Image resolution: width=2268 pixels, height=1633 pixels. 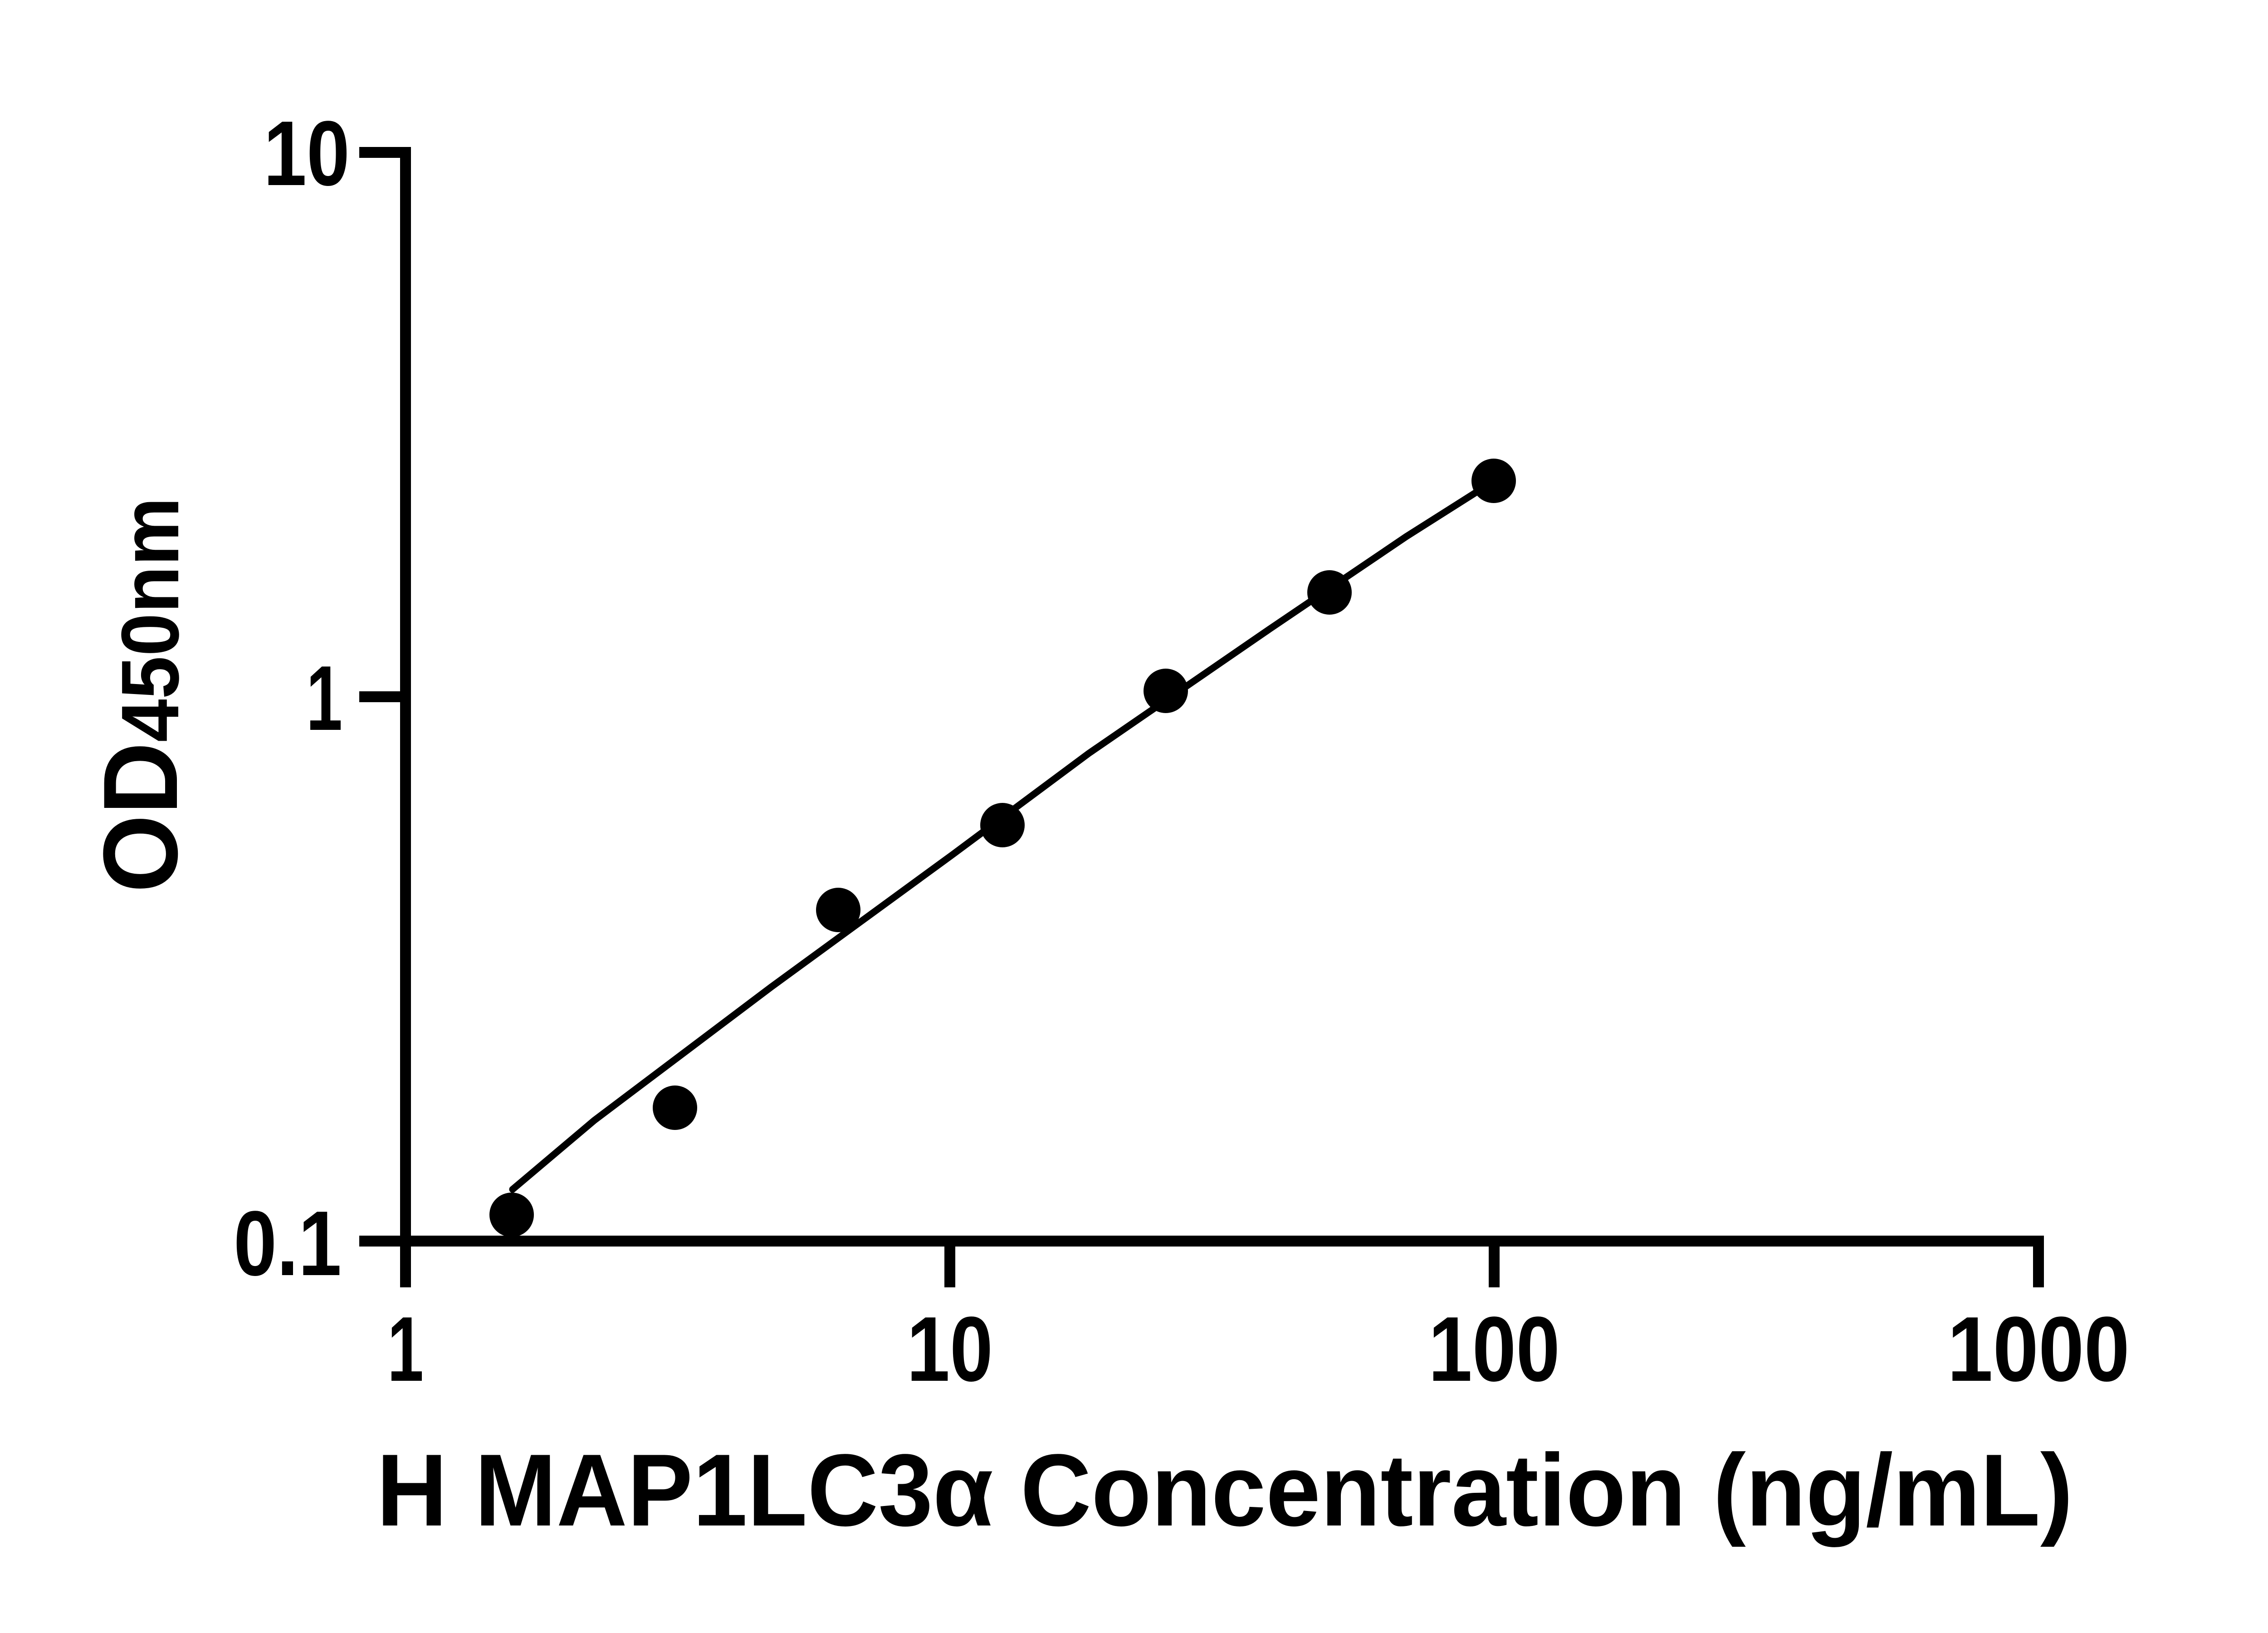 What do you see at coordinates (1494, 1349) in the screenshot?
I see `svg-text: 100` at bounding box center [1494, 1349].